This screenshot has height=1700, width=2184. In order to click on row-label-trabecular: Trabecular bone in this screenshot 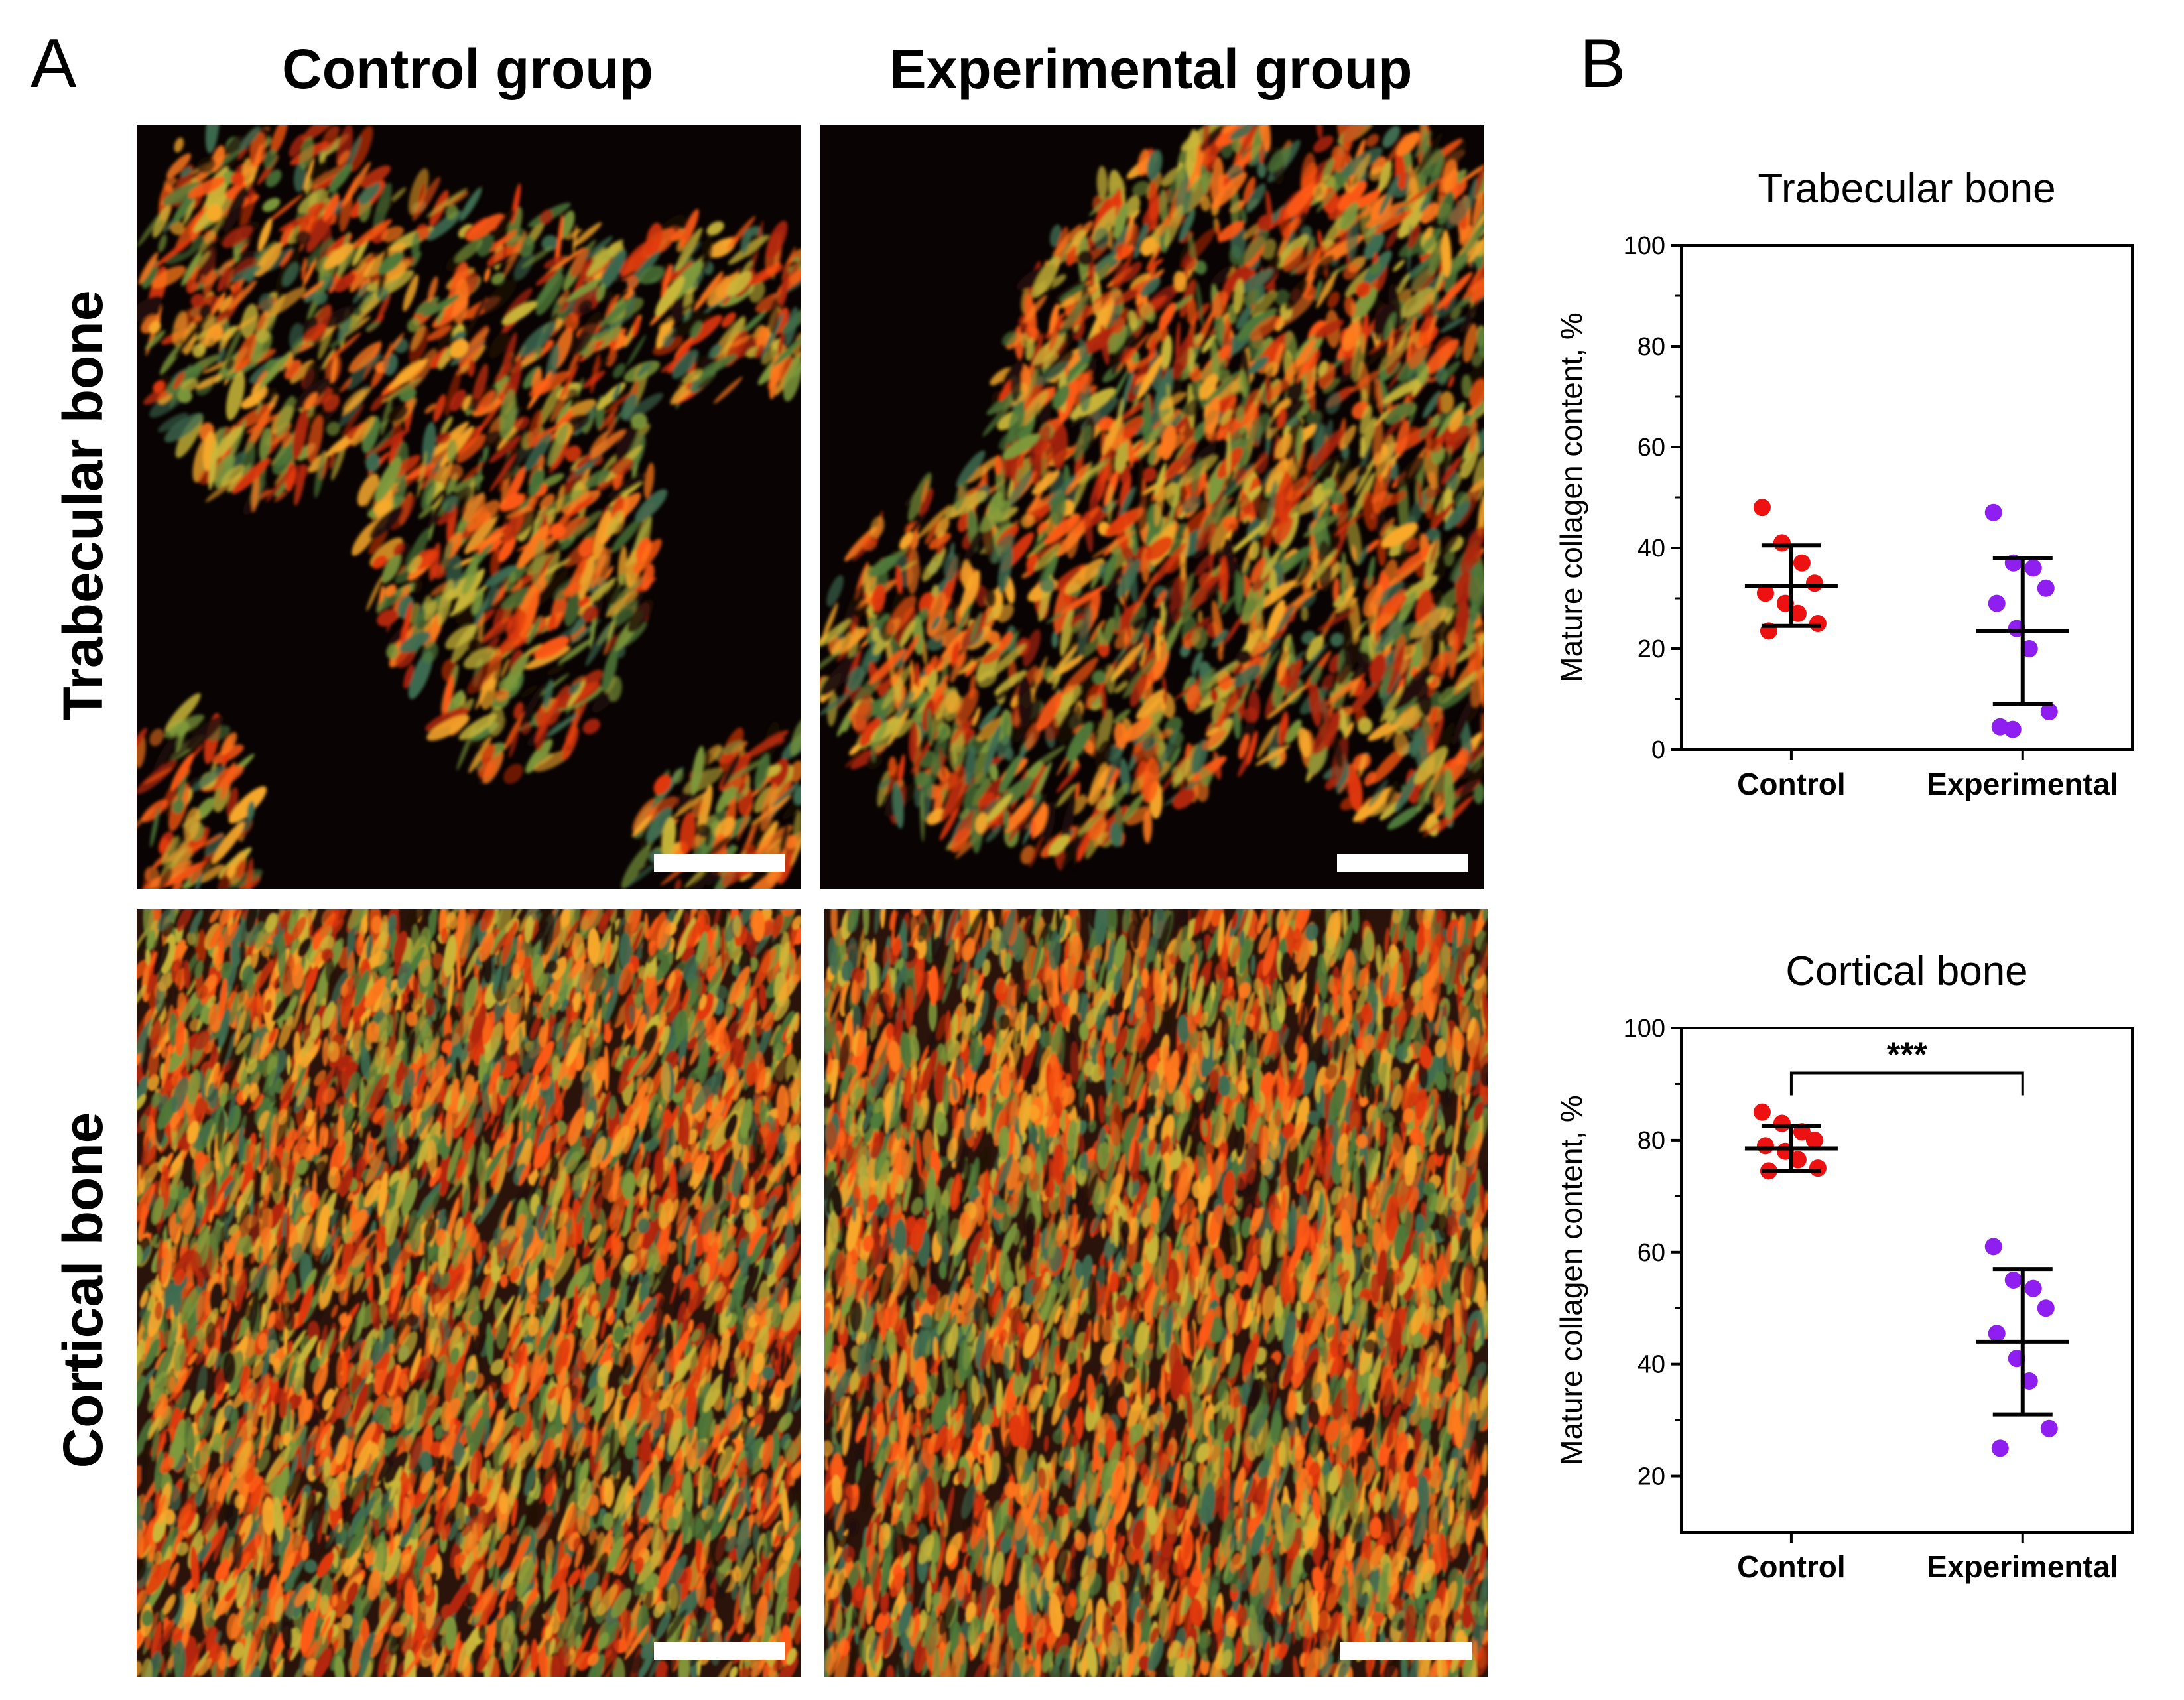, I will do `click(83, 505)`.